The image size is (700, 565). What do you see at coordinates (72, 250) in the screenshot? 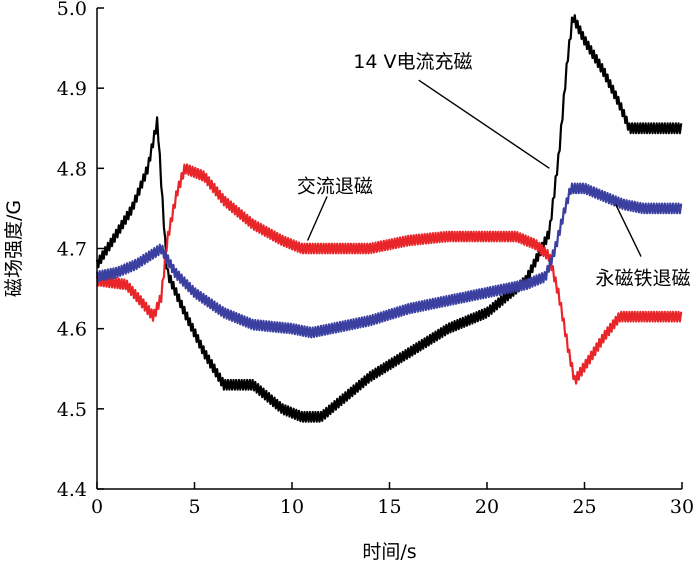
I see `y-tick-label: 4.7` at bounding box center [72, 250].